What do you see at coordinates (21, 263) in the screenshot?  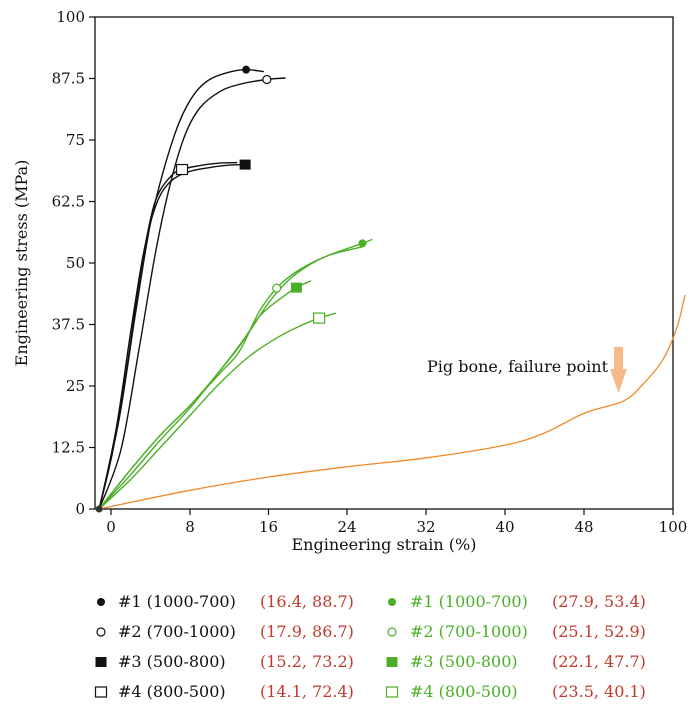 I see `y-axis-title: Engineering stress (MPa)` at bounding box center [21, 263].